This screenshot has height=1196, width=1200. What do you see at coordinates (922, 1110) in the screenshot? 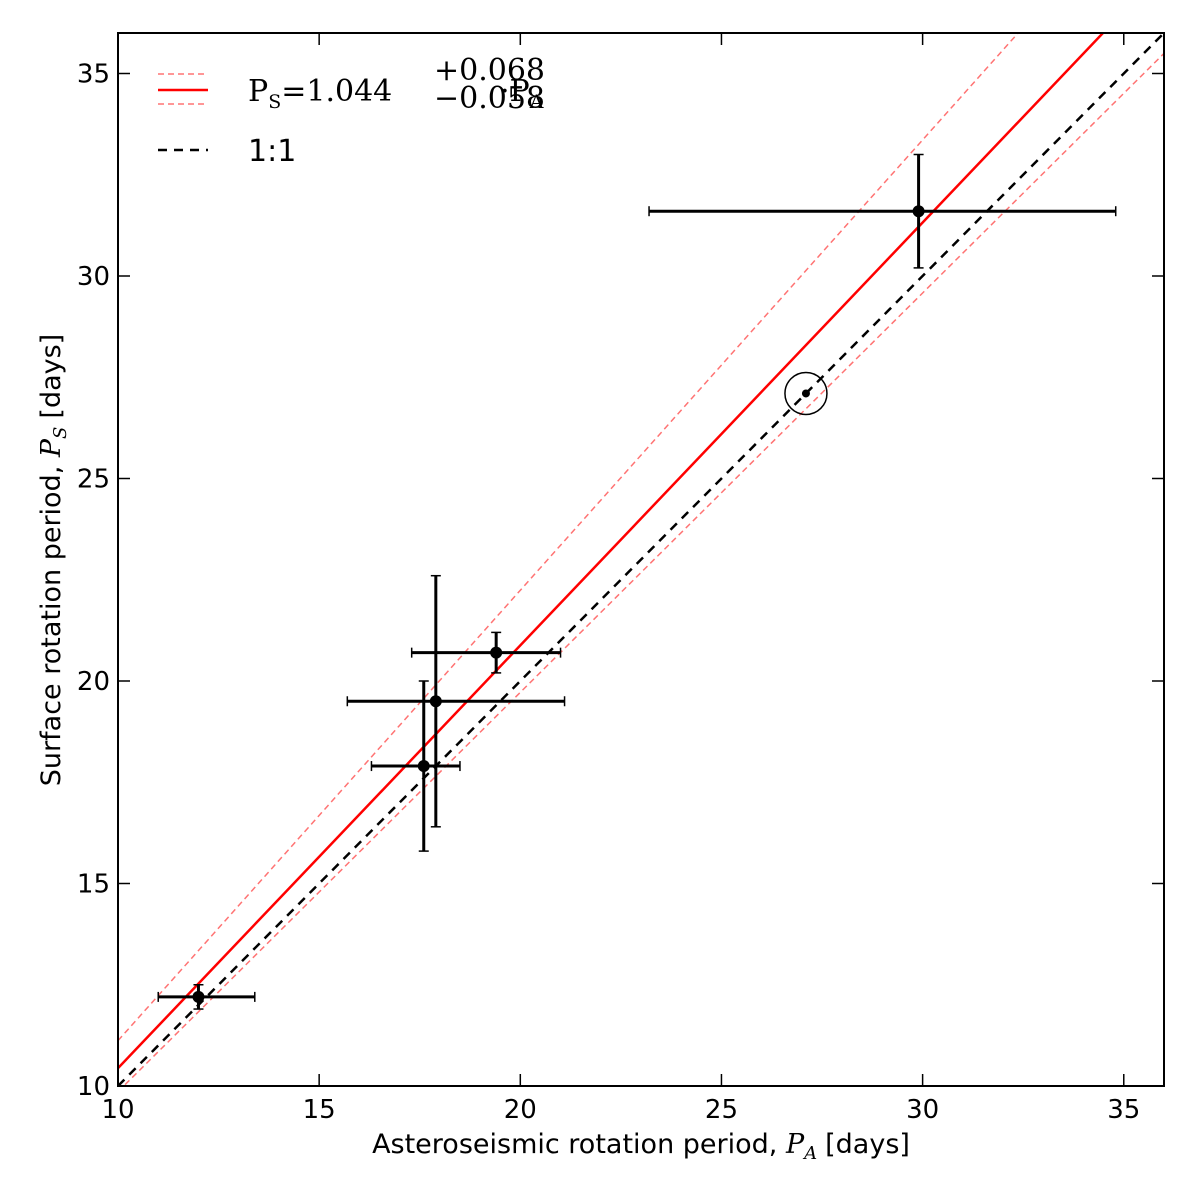
I see `x-tick-label: 30` at bounding box center [922, 1110].